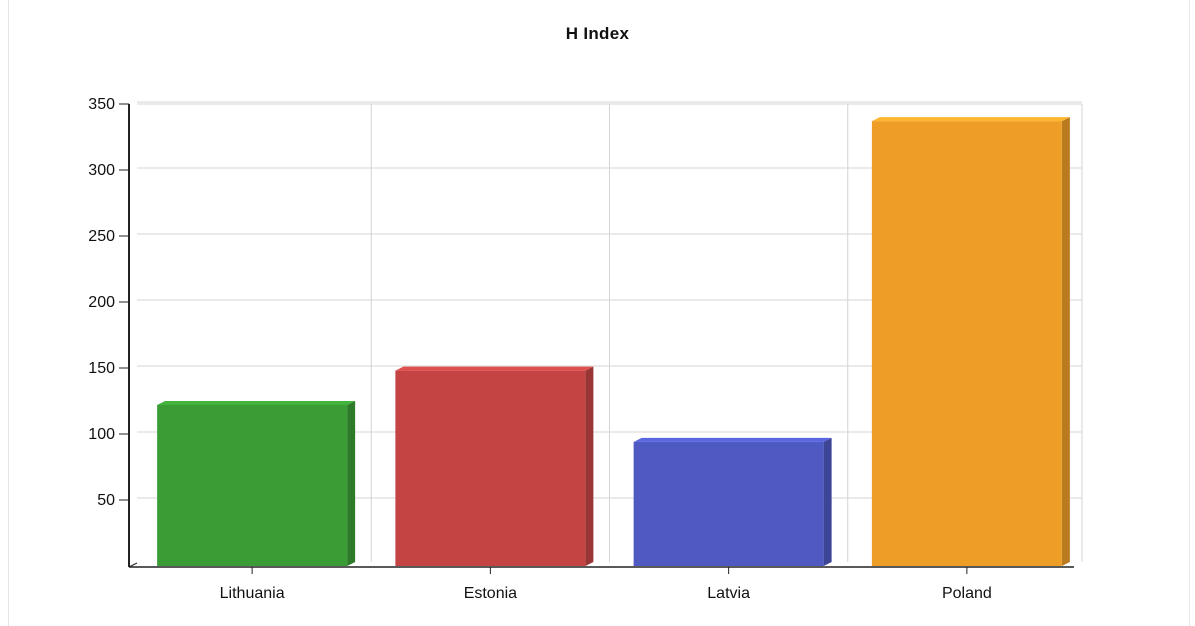  Describe the element at coordinates (589, 466) in the screenshot. I see `bar-side-estonia` at that location.